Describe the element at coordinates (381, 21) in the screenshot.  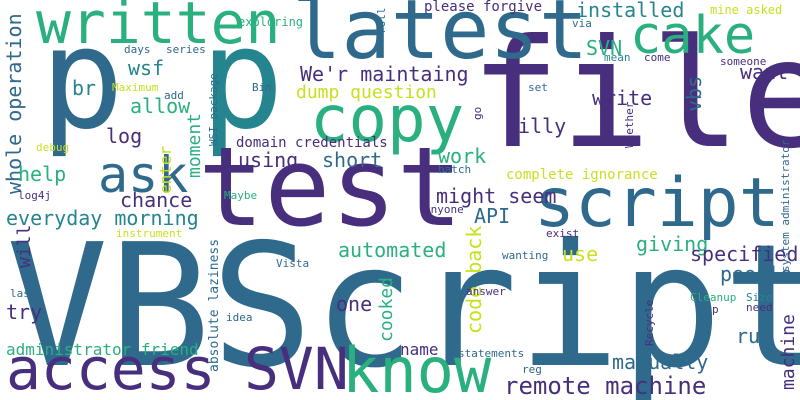
I see `word-roll: roll` at that location.